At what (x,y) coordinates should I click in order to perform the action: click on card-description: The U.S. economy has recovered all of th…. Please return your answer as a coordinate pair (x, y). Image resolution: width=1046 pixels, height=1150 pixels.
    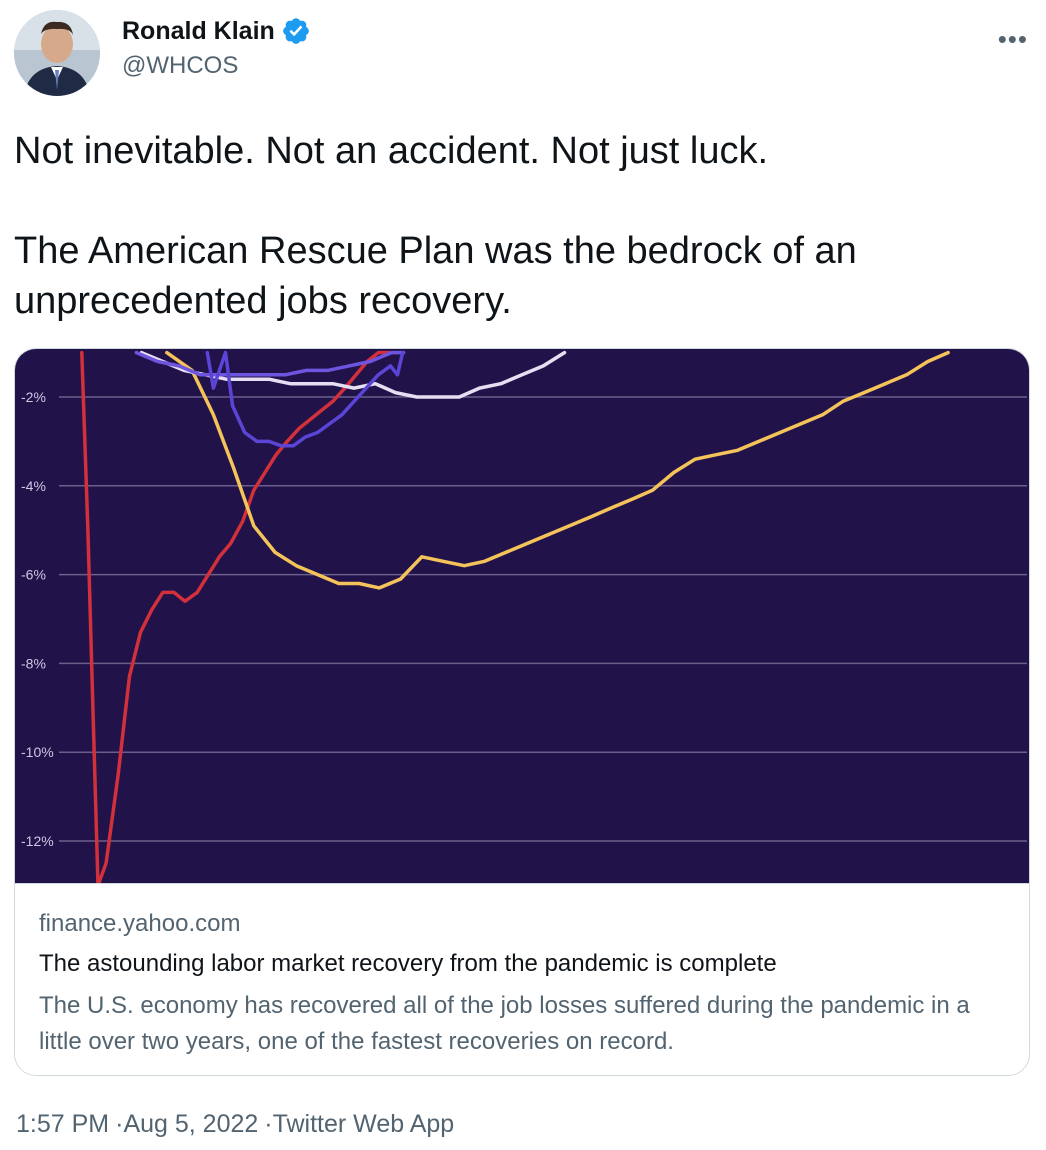
    Looking at the image, I should click on (504, 1023).